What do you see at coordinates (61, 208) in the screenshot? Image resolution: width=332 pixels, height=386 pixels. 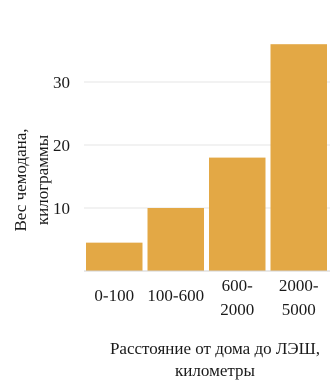 I see `y-tick-label: 10` at bounding box center [61, 208].